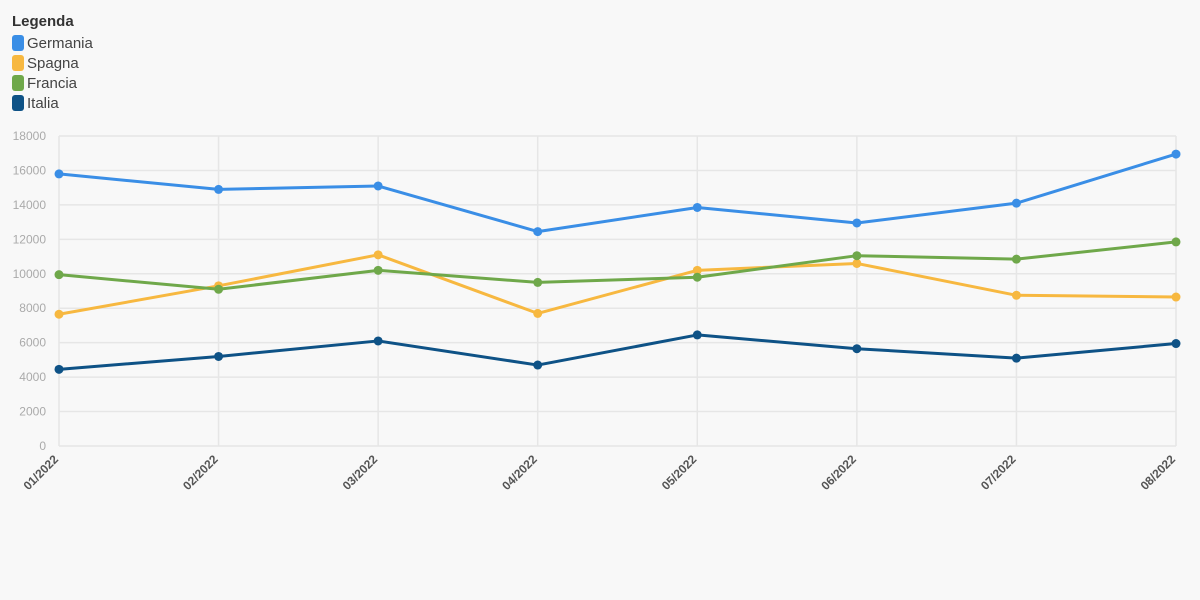  What do you see at coordinates (41, 472) in the screenshot?
I see `x-tick-label: 01/2022` at bounding box center [41, 472].